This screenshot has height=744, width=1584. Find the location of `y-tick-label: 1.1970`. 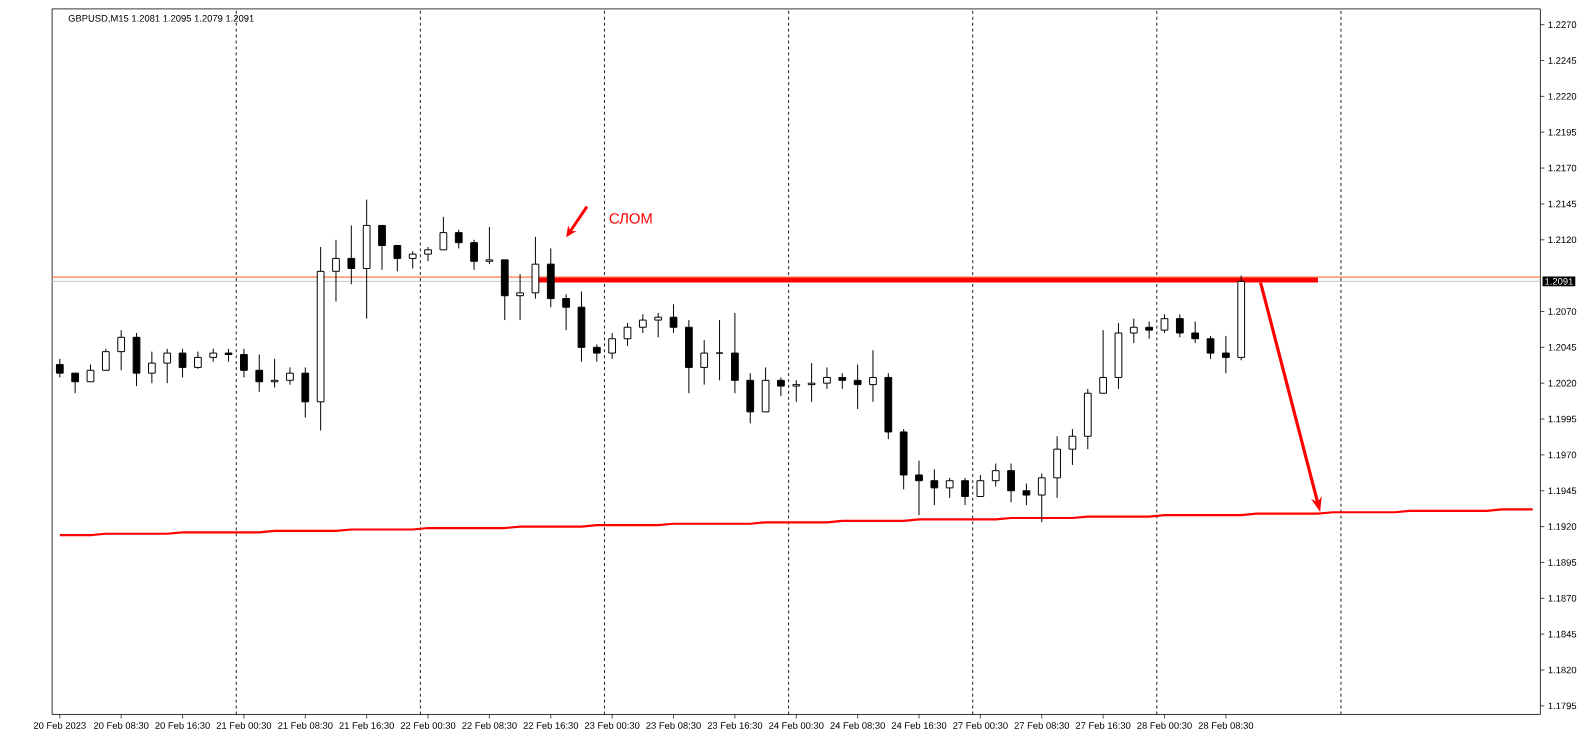

y-tick-label: 1.1970 is located at coordinates (1562, 455).